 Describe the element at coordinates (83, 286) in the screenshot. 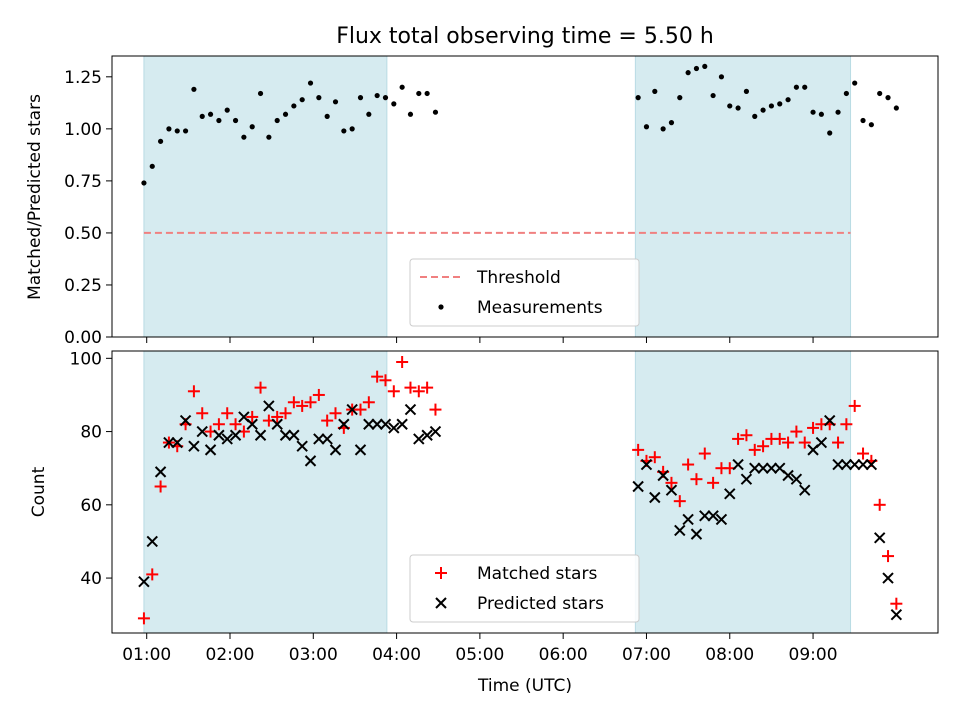

I see `top-y-tick-label: 0.25` at that location.